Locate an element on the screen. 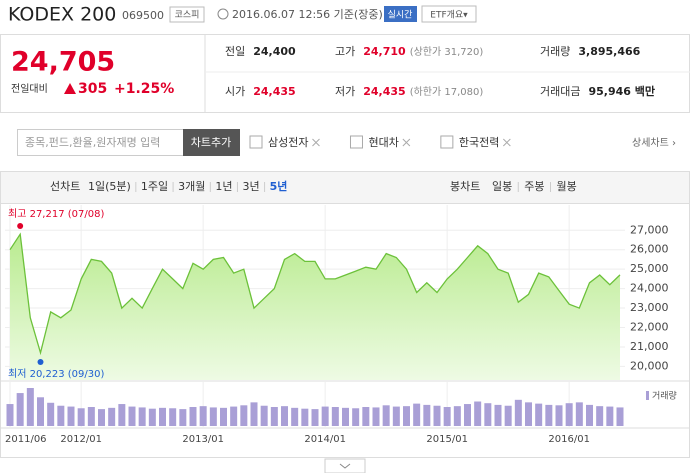 The height and width of the screenshot is (473, 690). y-tick-label: 22,000 is located at coordinates (649, 327).